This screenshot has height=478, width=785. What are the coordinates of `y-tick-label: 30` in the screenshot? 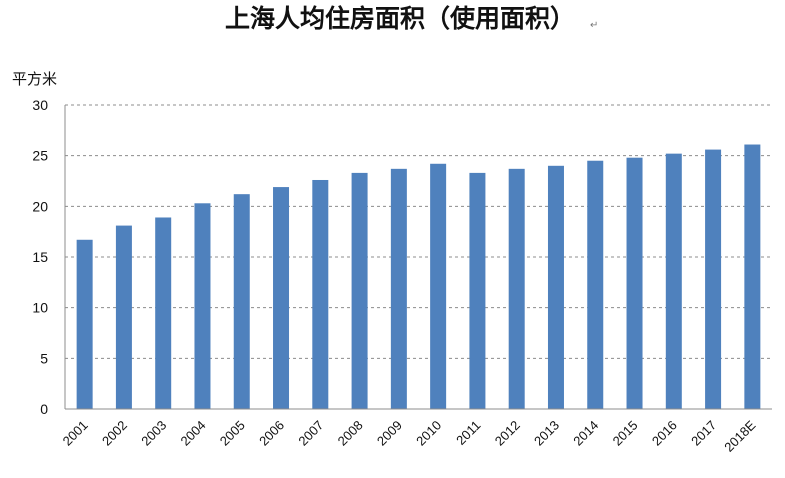 It's located at (40, 105).